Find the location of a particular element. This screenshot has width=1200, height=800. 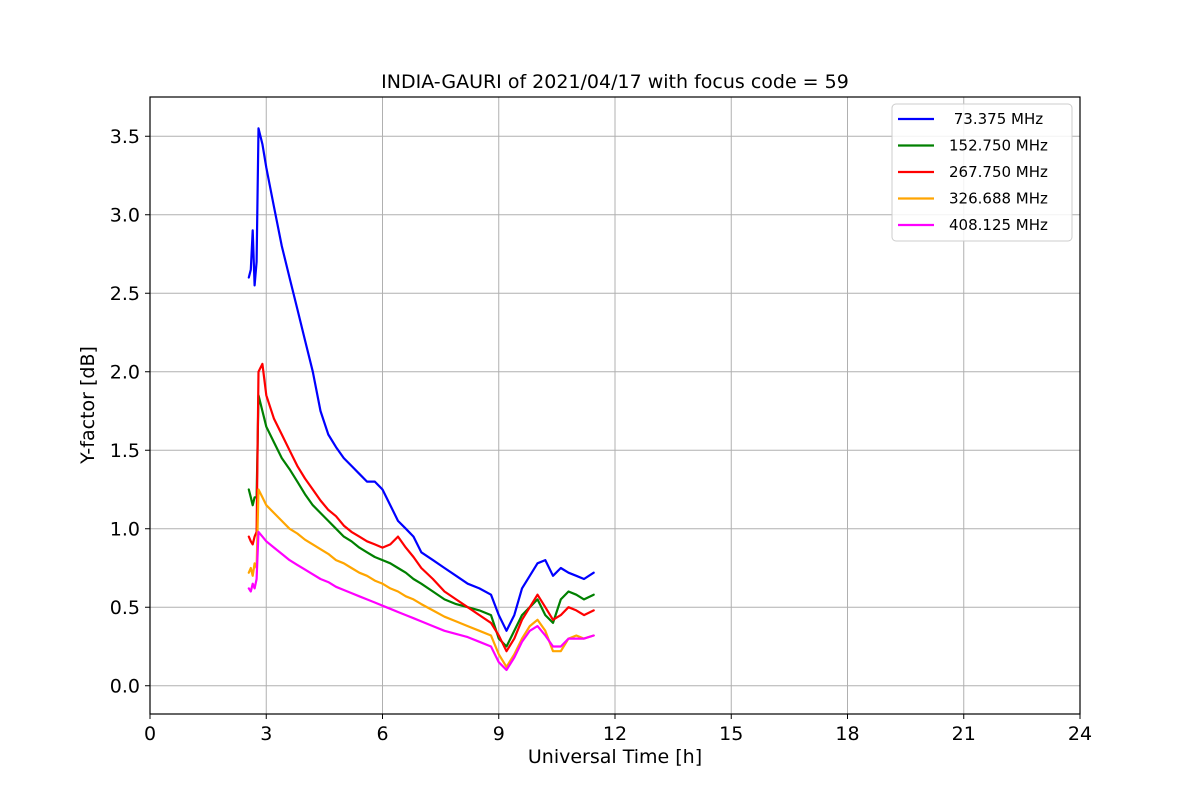

legend-box is located at coordinates (982, 172).